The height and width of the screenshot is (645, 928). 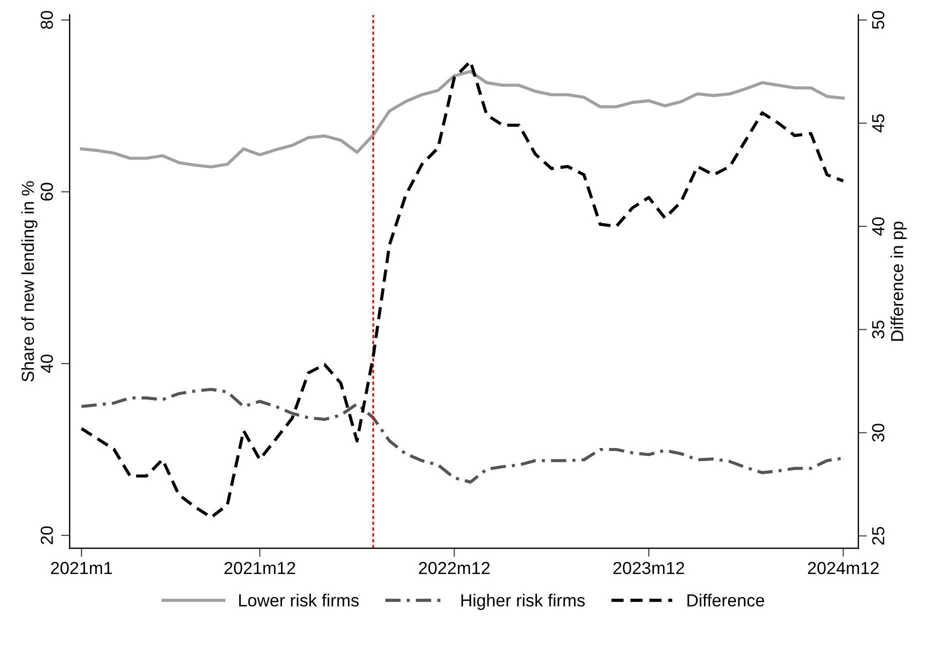 What do you see at coordinates (46, 20) in the screenshot?
I see `y-tick-label: 80` at bounding box center [46, 20].